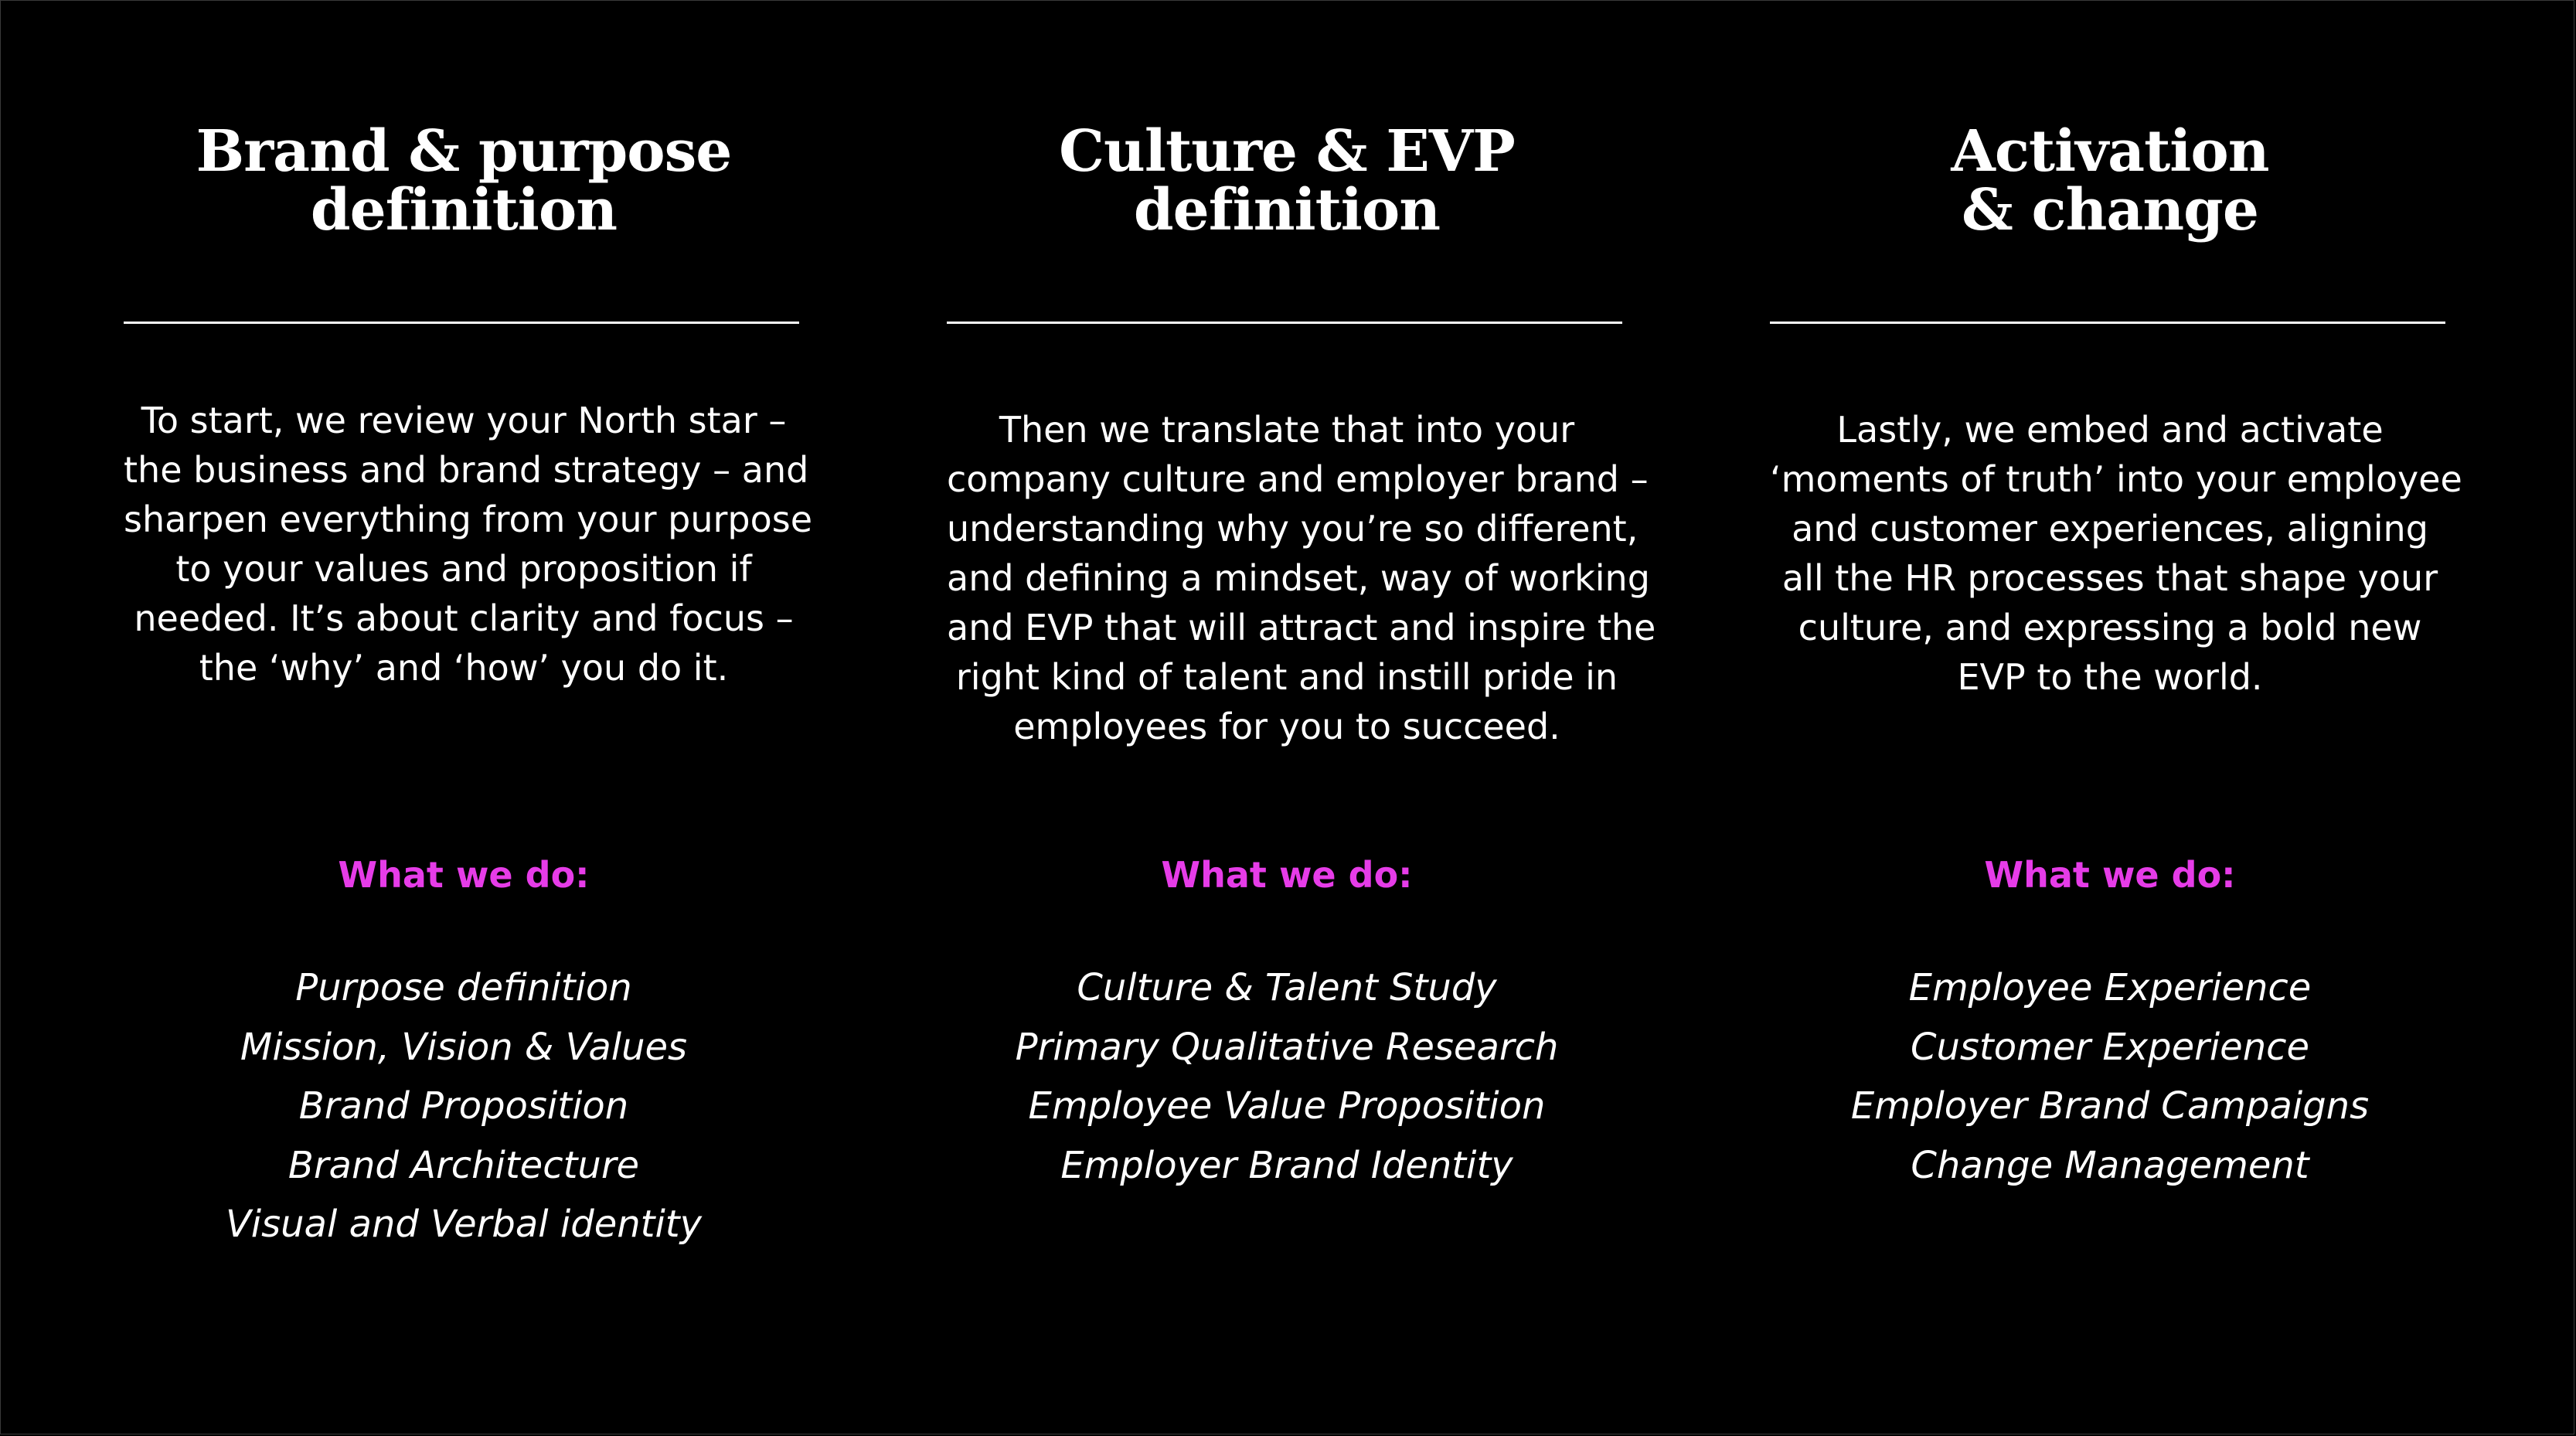 The width and height of the screenshot is (2576, 1436). Describe the element at coordinates (2110, 151) in the screenshot. I see `title-line: Activation` at that location.